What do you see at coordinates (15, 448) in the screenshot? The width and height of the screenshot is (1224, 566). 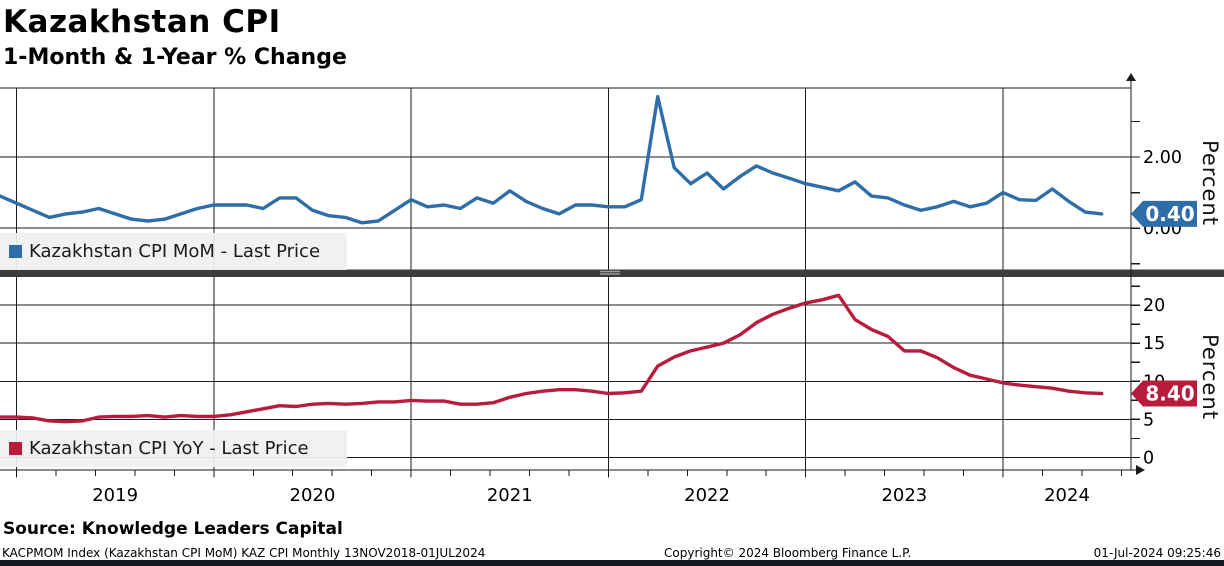 I see `yoy-series-swatch-icon` at bounding box center [15, 448].